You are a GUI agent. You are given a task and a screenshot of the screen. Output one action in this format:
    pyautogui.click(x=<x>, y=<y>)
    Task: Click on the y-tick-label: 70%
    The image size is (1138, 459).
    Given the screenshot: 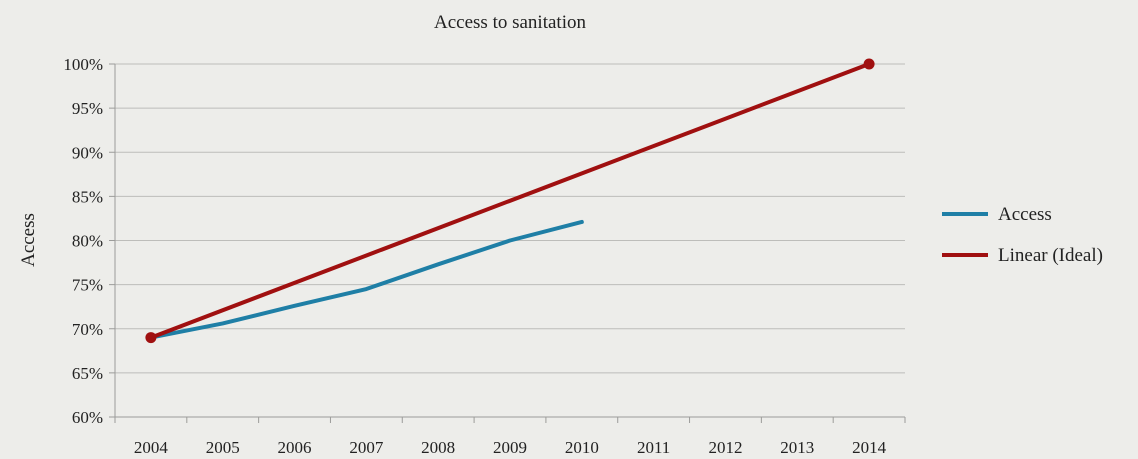 What is the action you would take?
    pyautogui.click(x=87, y=329)
    